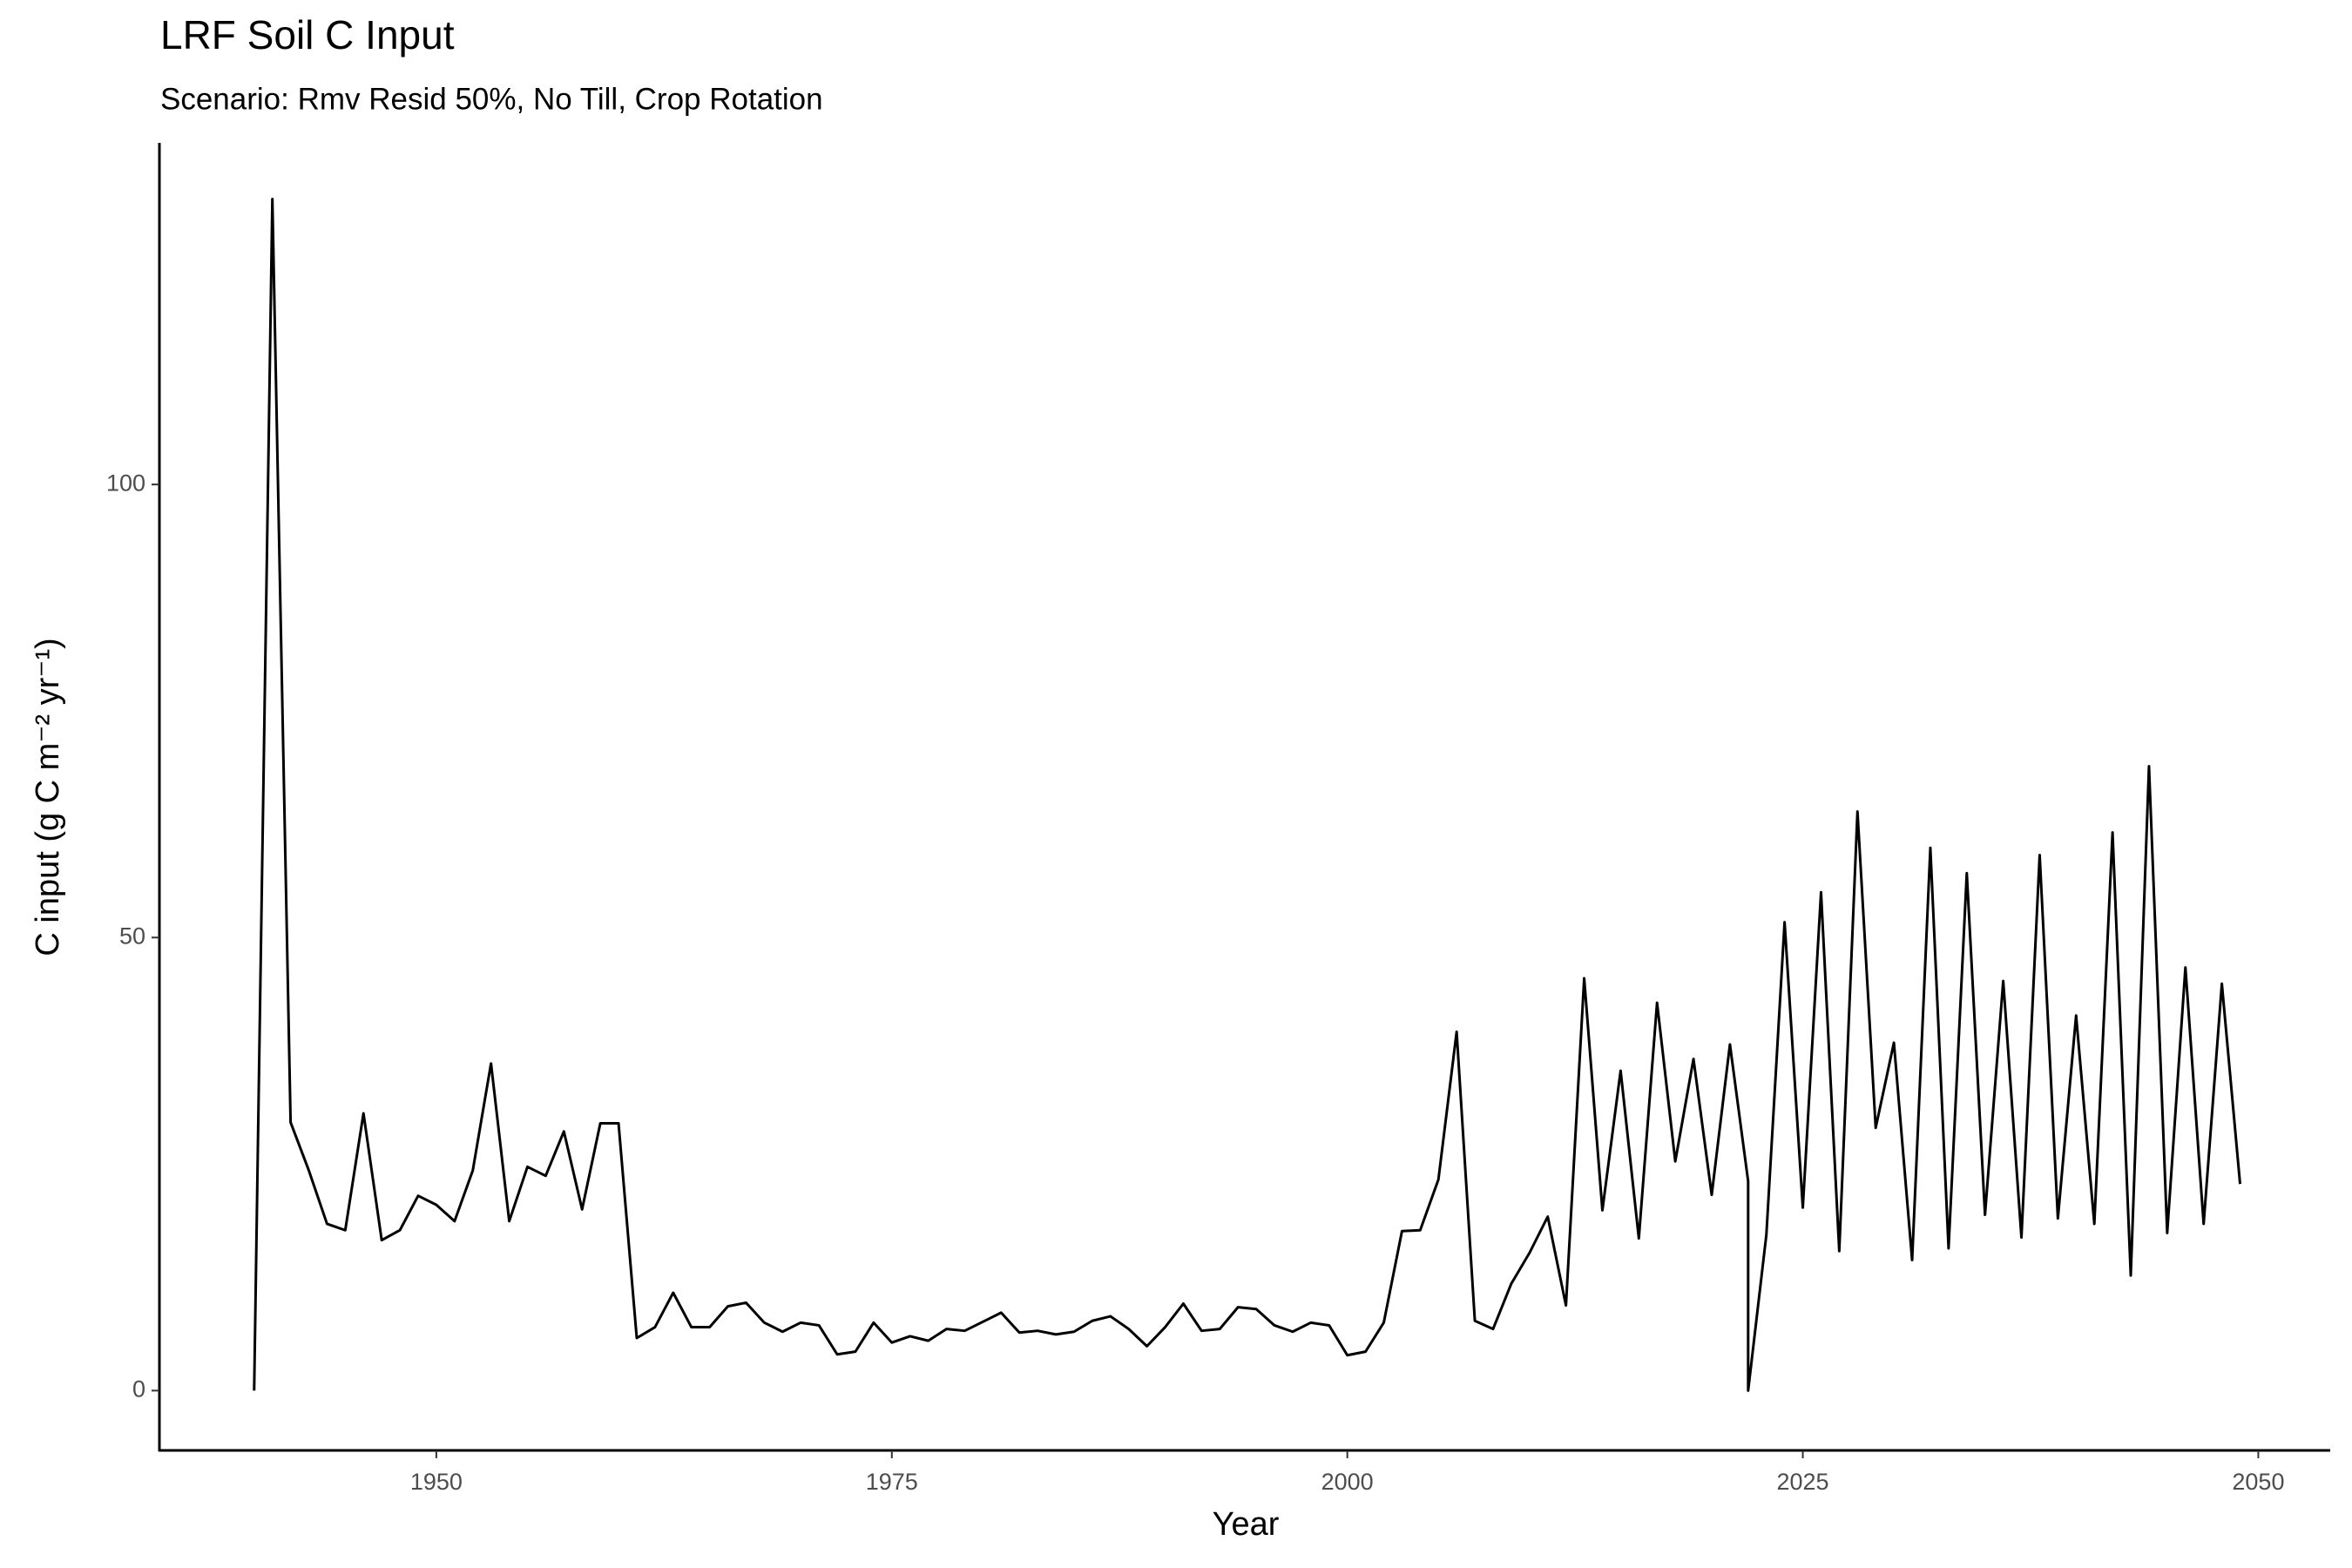 The width and height of the screenshot is (2352, 1568). Describe the element at coordinates (125, 483) in the screenshot. I see `y-tick-label: 100` at that location.